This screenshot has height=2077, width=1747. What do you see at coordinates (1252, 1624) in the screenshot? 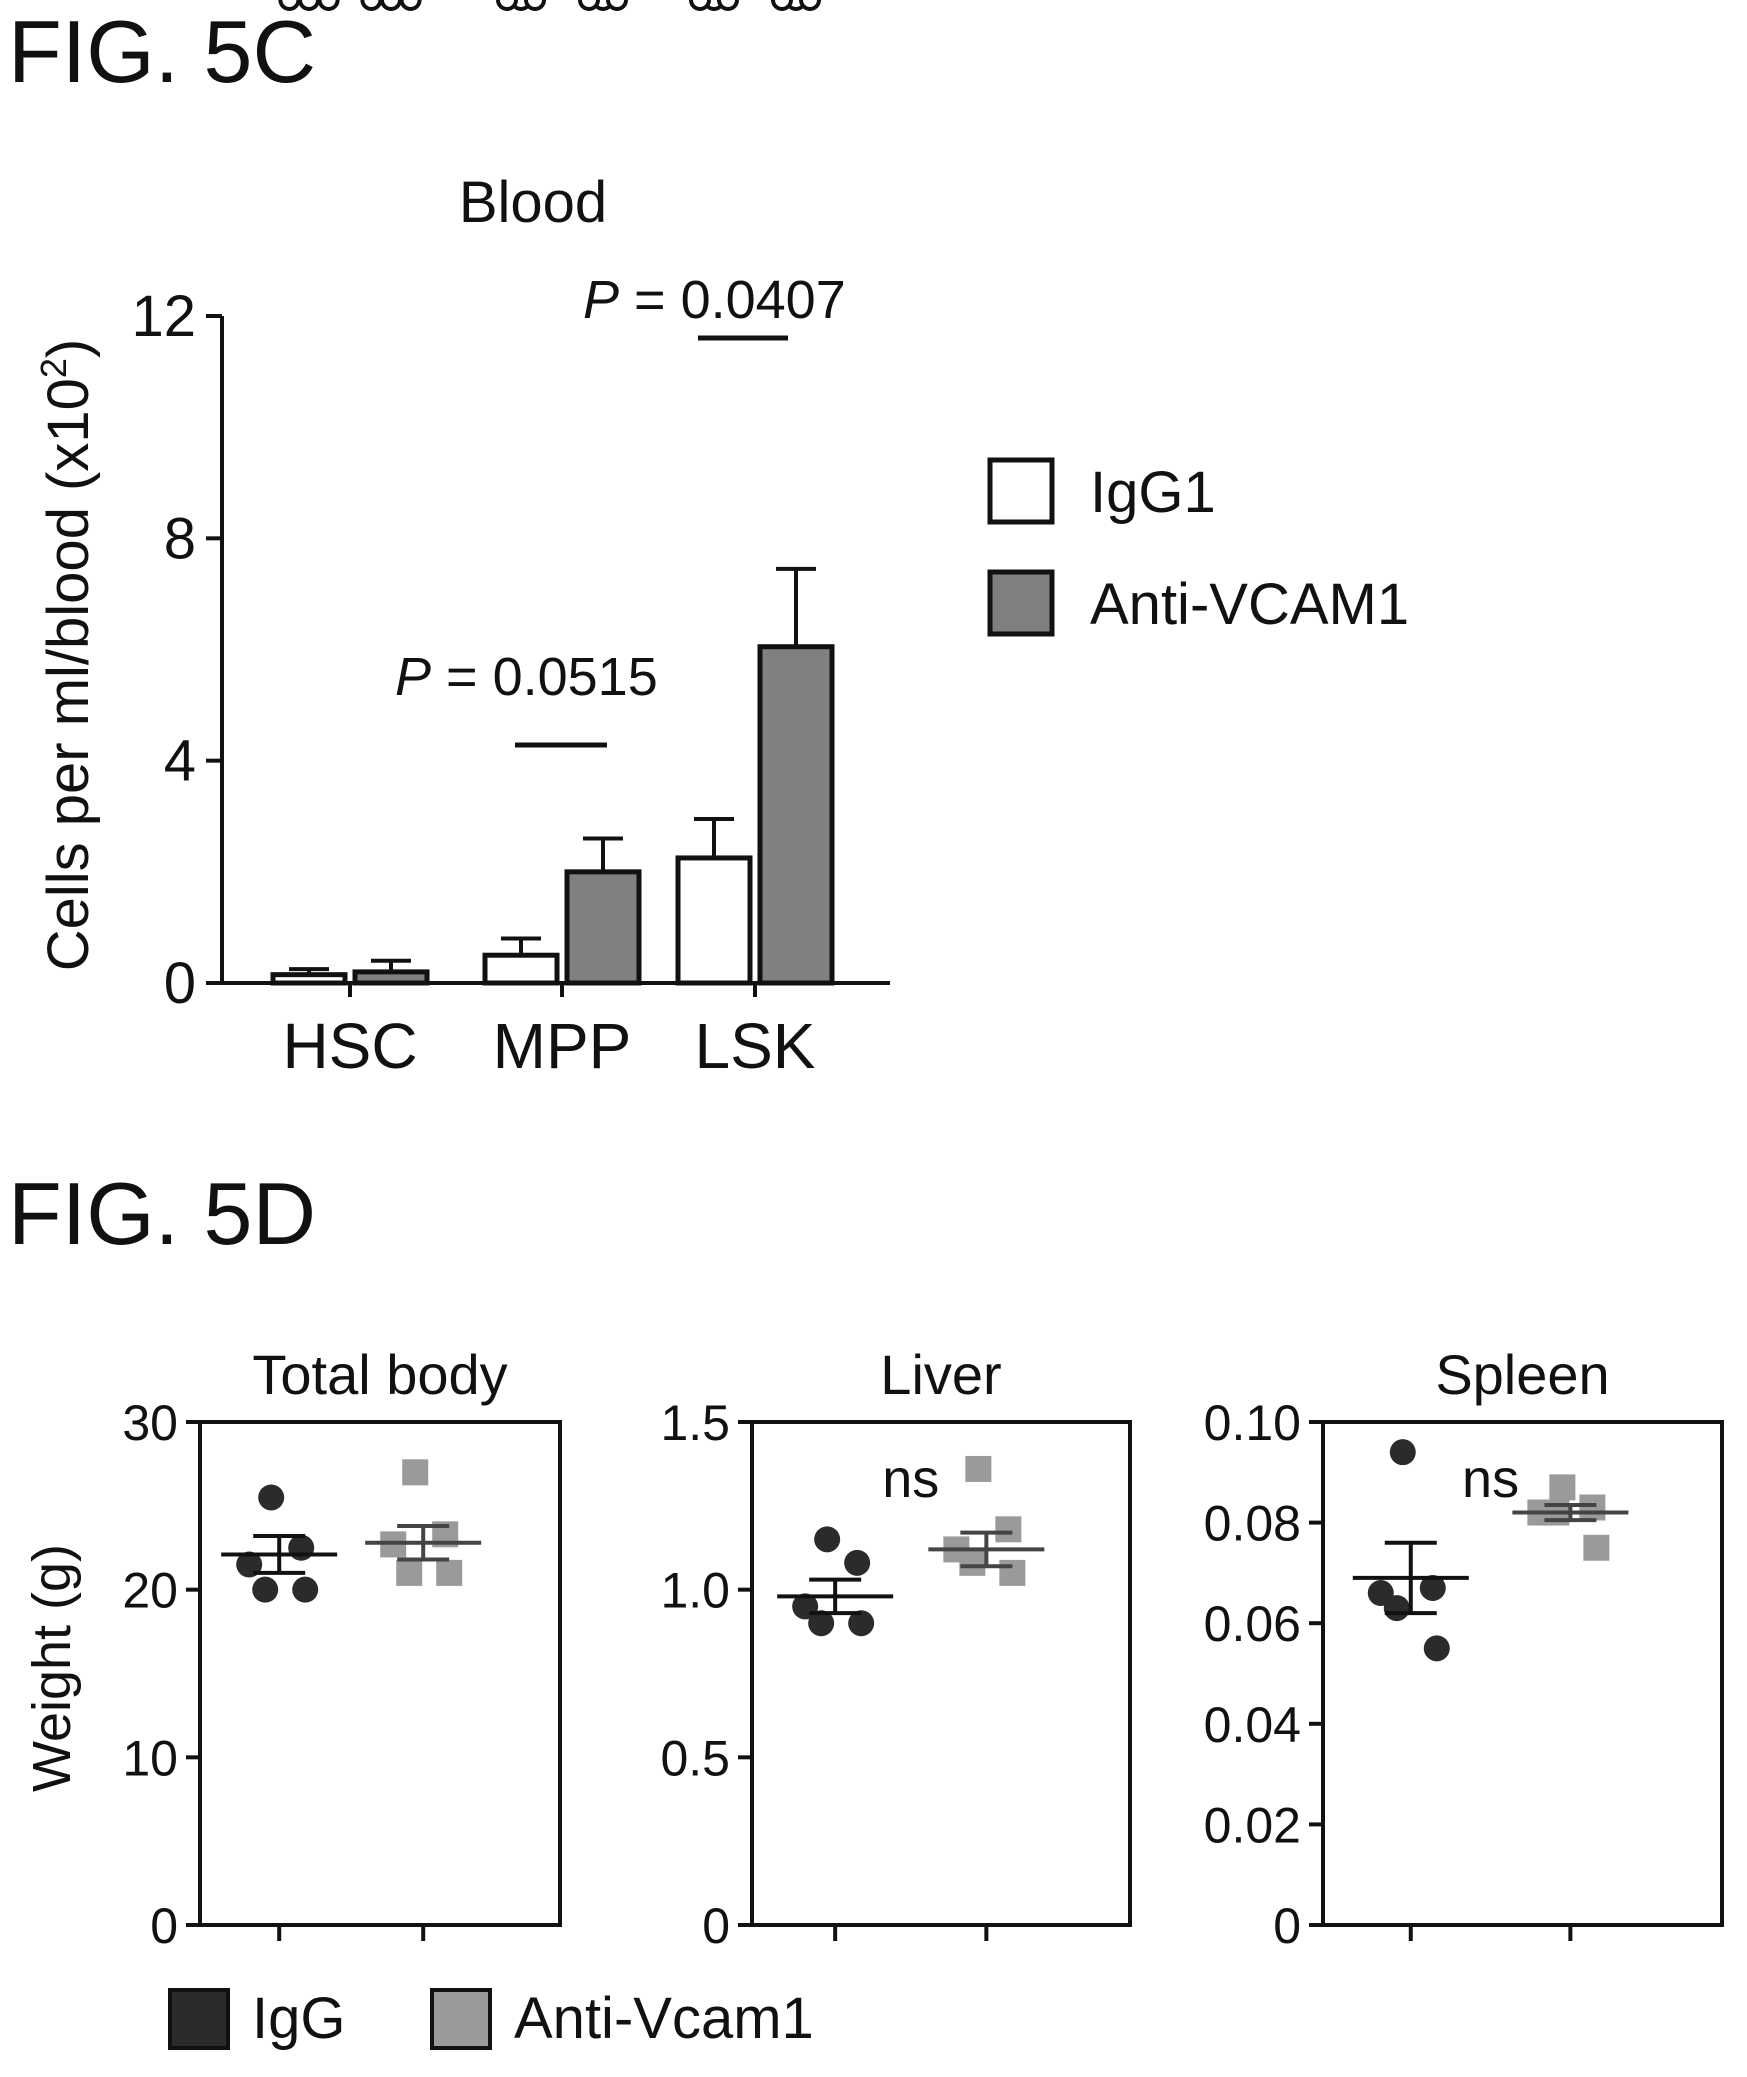
I see `y-tick-label: 0.06` at bounding box center [1252, 1624].